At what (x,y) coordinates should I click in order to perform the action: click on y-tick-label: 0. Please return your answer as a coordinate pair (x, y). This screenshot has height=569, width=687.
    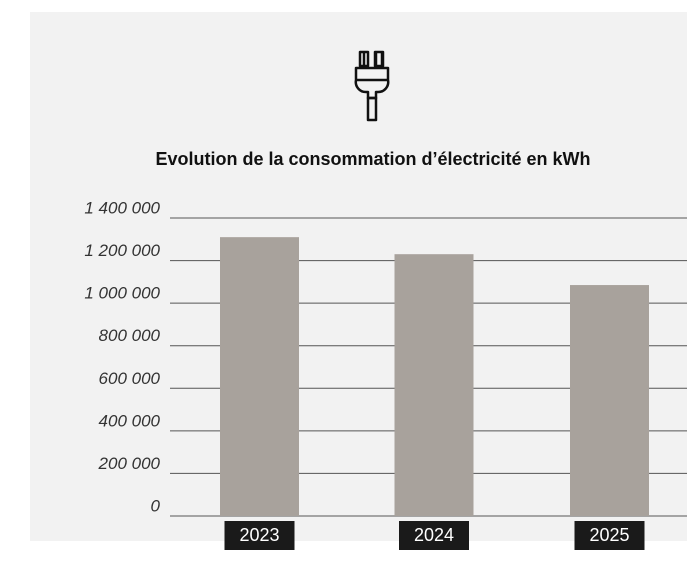
    Looking at the image, I should click on (156, 505).